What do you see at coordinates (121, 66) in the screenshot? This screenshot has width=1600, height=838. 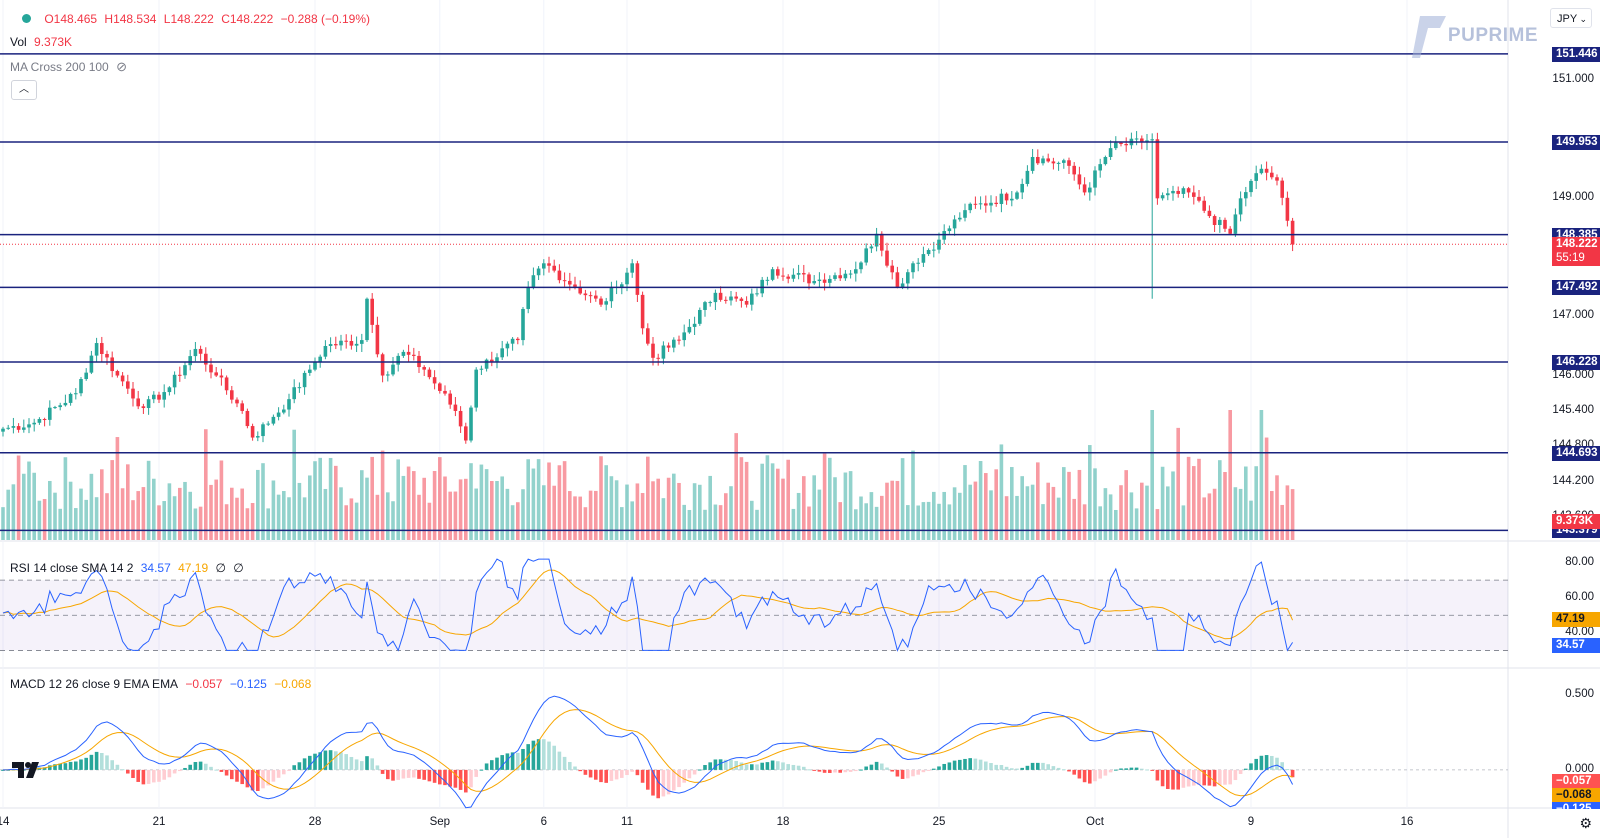 I see `eye-hidden-icon: ⊘` at bounding box center [121, 66].